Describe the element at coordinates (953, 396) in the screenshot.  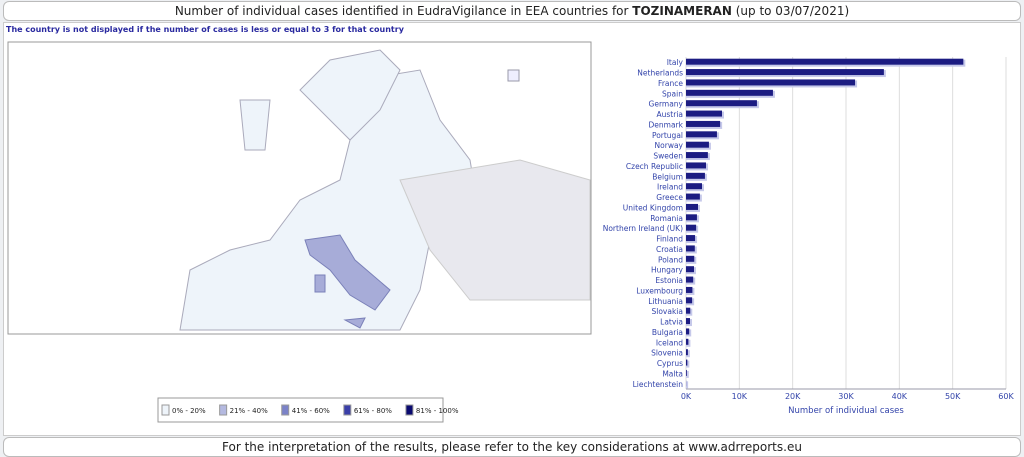
I see `x-tick-label: 50K` at that location.